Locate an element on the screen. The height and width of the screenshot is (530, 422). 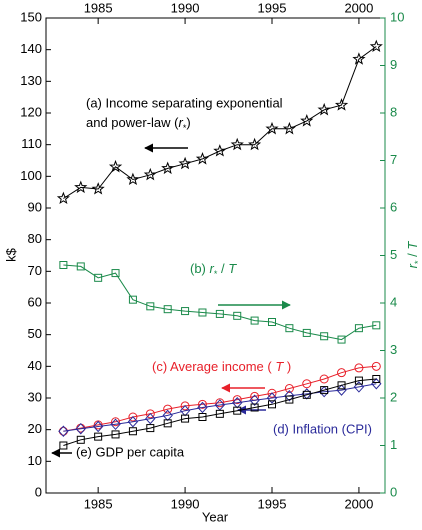
annotation-part: and power-law ( is located at coordinates (132, 122).